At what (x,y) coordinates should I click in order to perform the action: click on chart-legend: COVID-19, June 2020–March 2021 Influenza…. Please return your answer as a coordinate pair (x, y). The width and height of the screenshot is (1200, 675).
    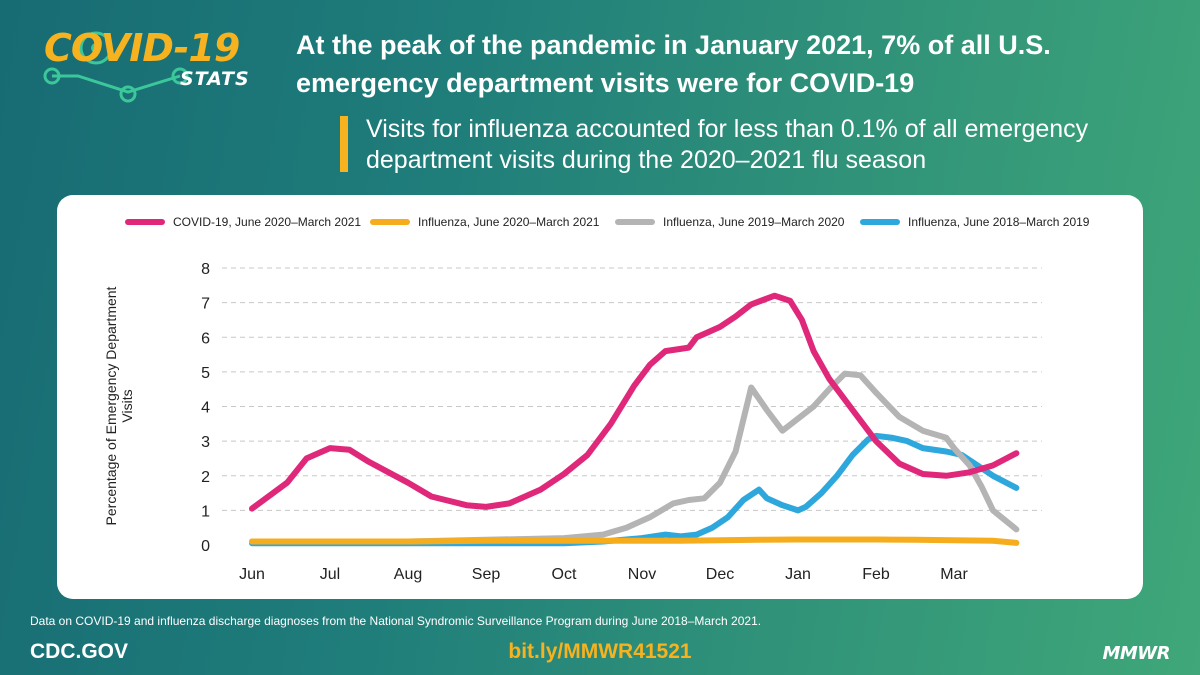
    Looking at the image, I should click on (600, 225).